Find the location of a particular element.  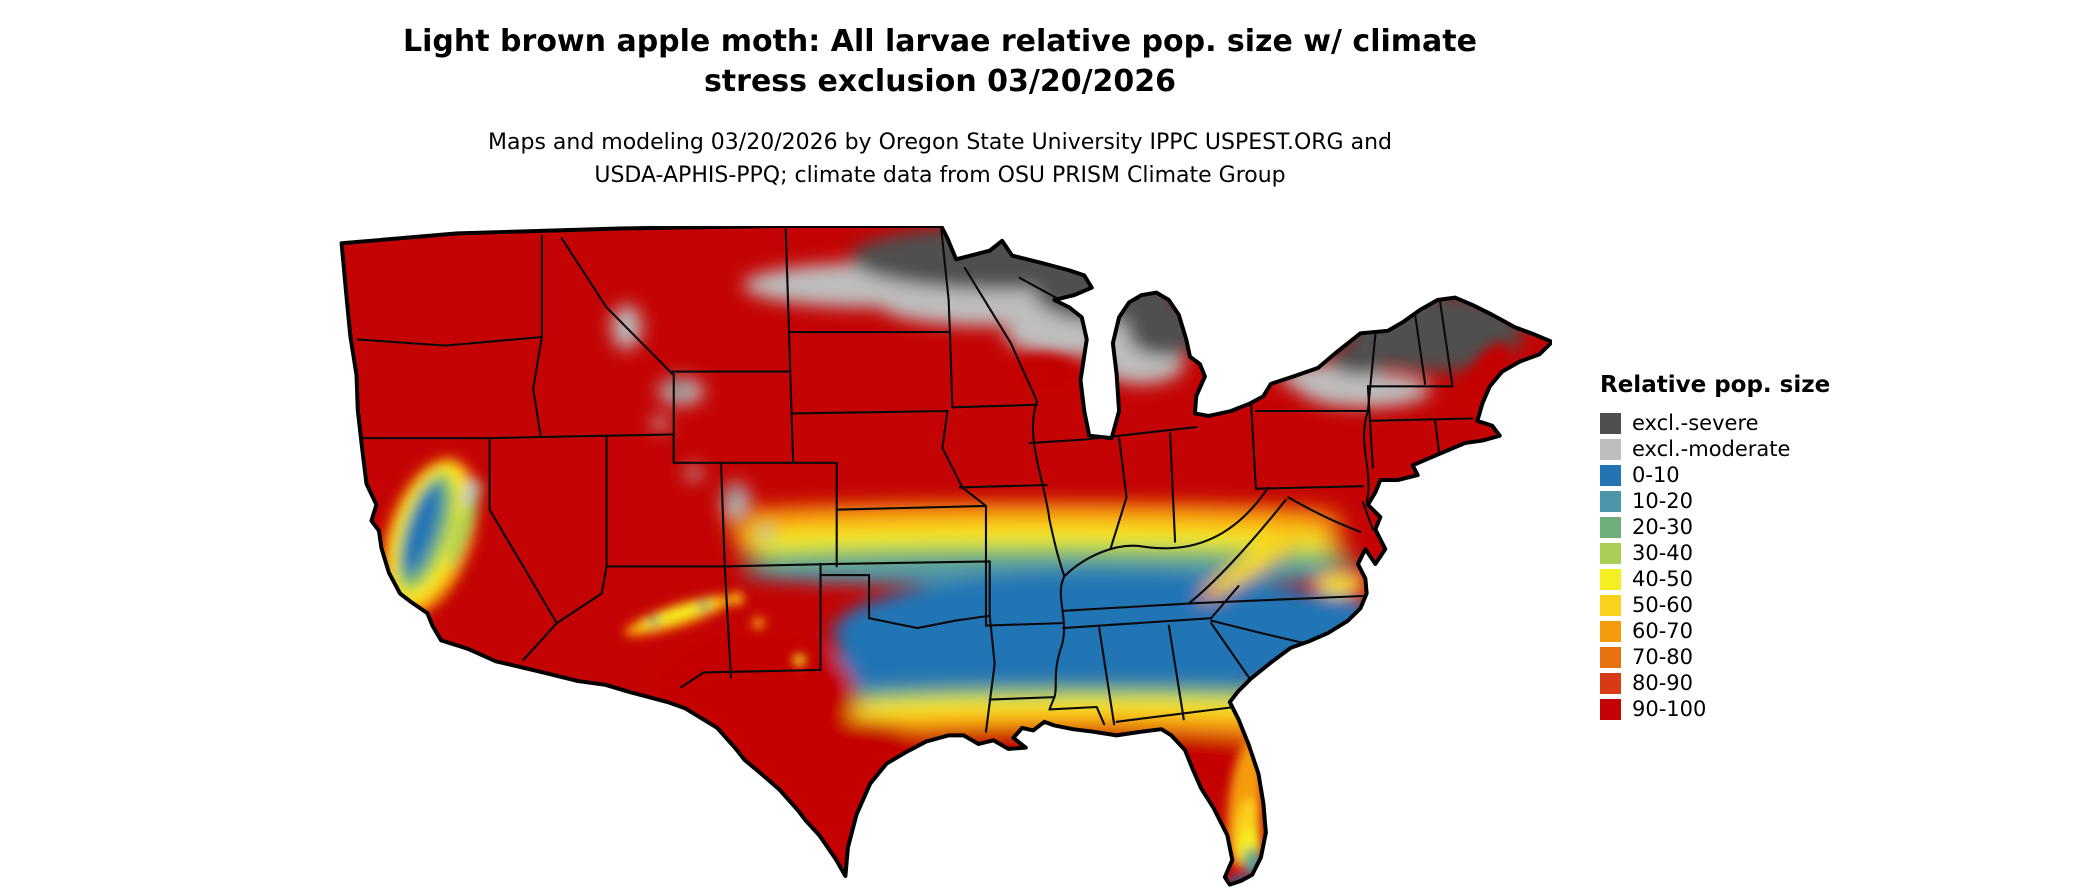

legend-item: 80-90 is located at coordinates (1715, 683).